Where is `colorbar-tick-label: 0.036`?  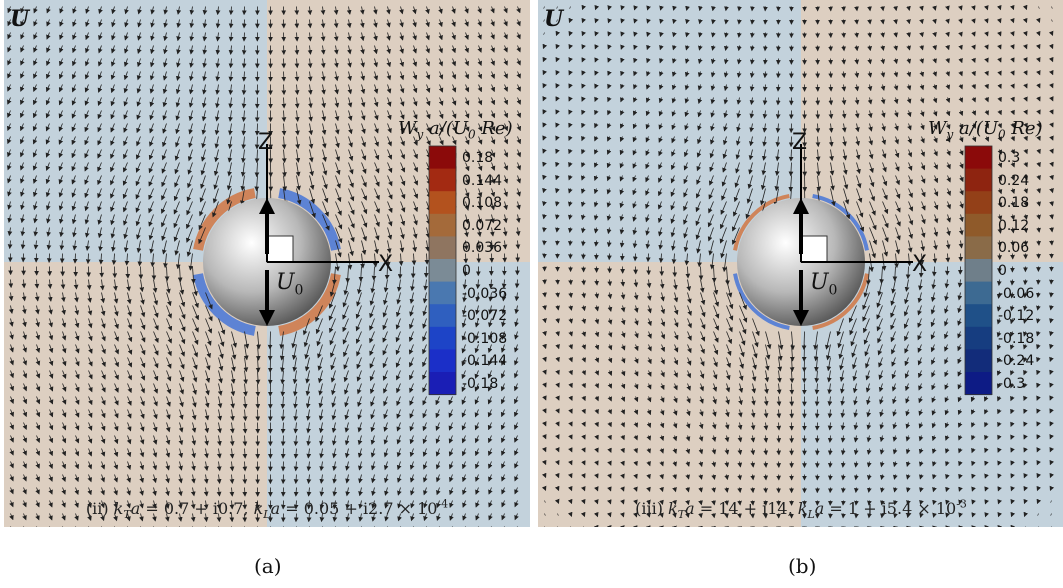 colorbar-tick-label: 0.036 is located at coordinates (482, 248).